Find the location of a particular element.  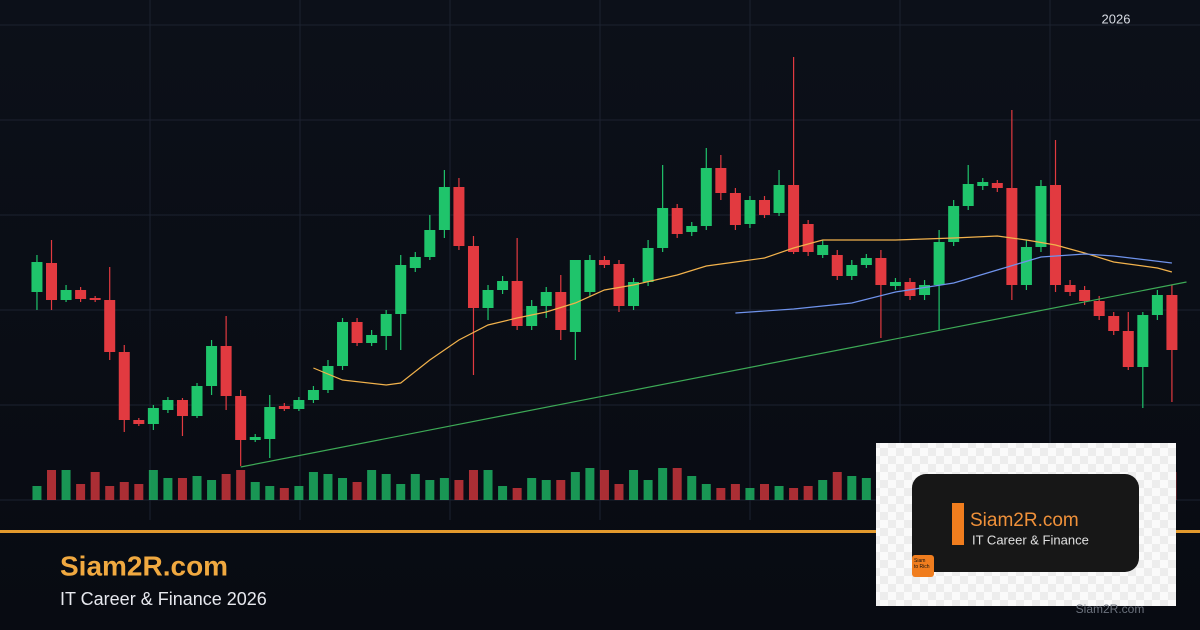

logo-badge-box: Siam to Rich is located at coordinates (922, 564).